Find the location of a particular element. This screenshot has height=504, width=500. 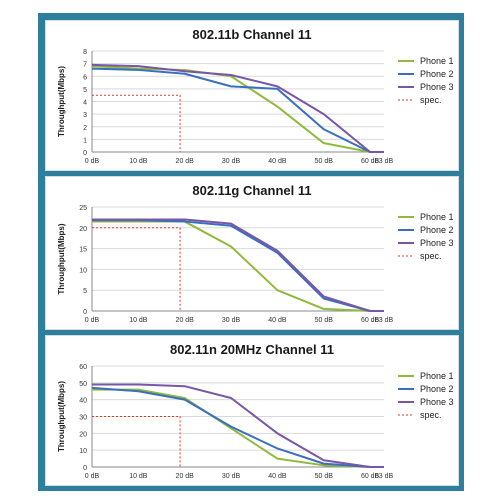

y-tick-label: 4 is located at coordinates (85, 103).